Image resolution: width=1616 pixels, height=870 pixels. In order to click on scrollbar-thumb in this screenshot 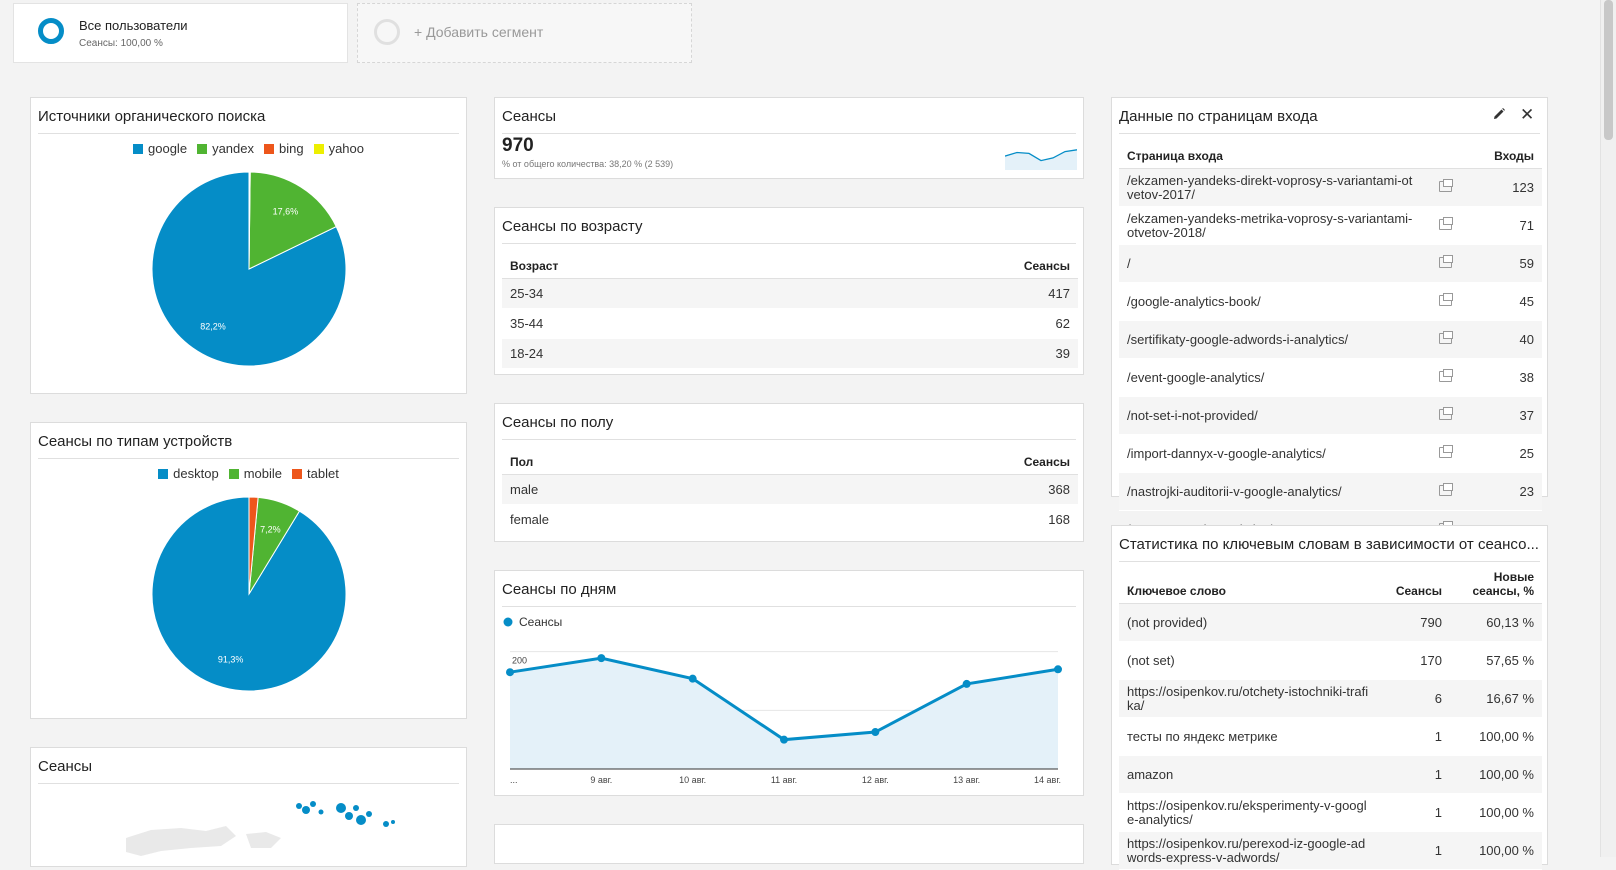, I will do `click(1608, 70)`.